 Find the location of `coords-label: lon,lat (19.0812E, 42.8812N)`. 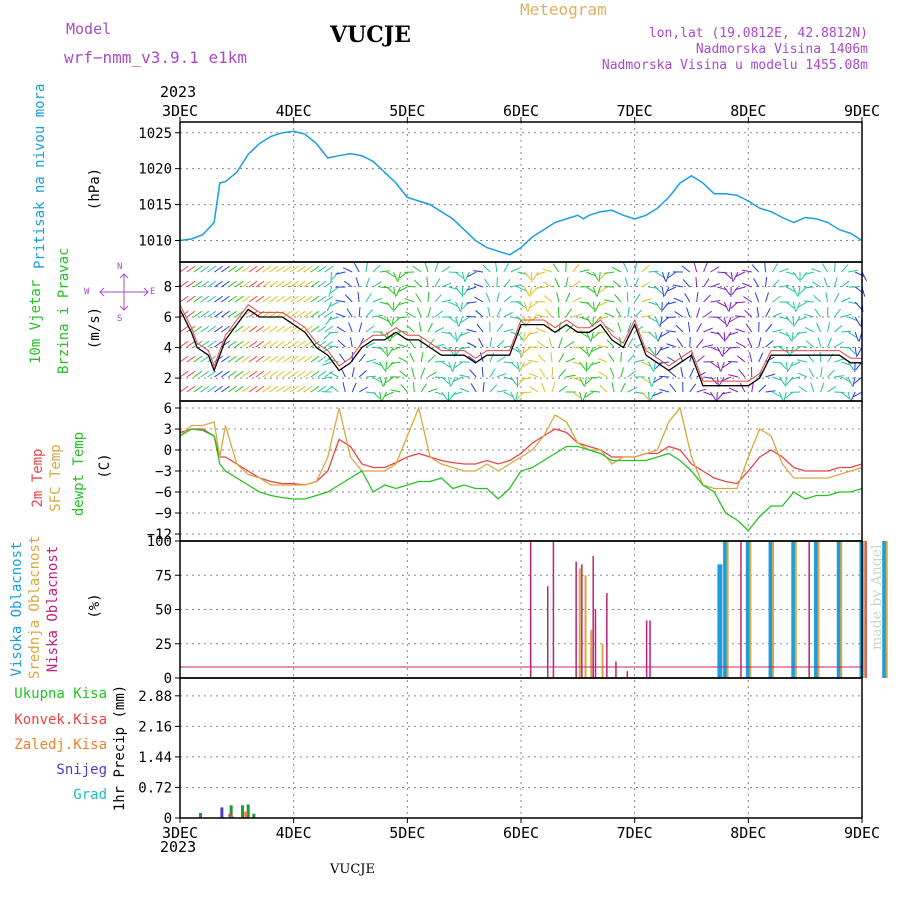

coords-label: lon,lat (19.0812E, 42.8812N) is located at coordinates (758, 33).